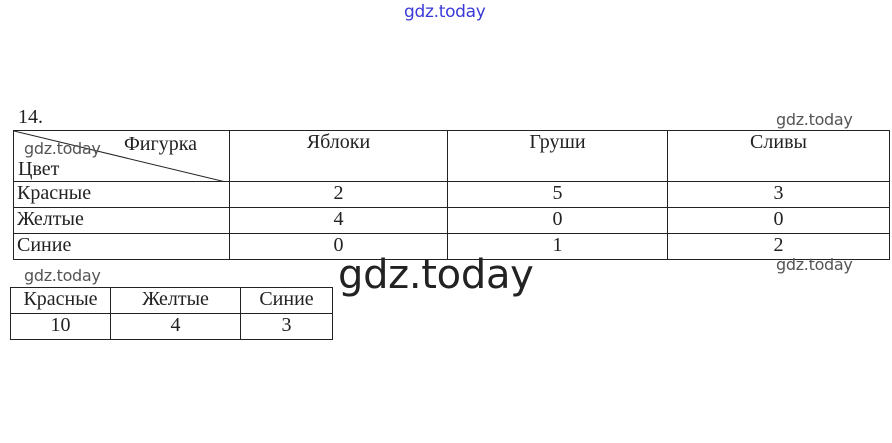 The width and height of the screenshot is (892, 443). I want to click on totals-table: Красные Желтые Синие 10 4 3, so click(171, 313).